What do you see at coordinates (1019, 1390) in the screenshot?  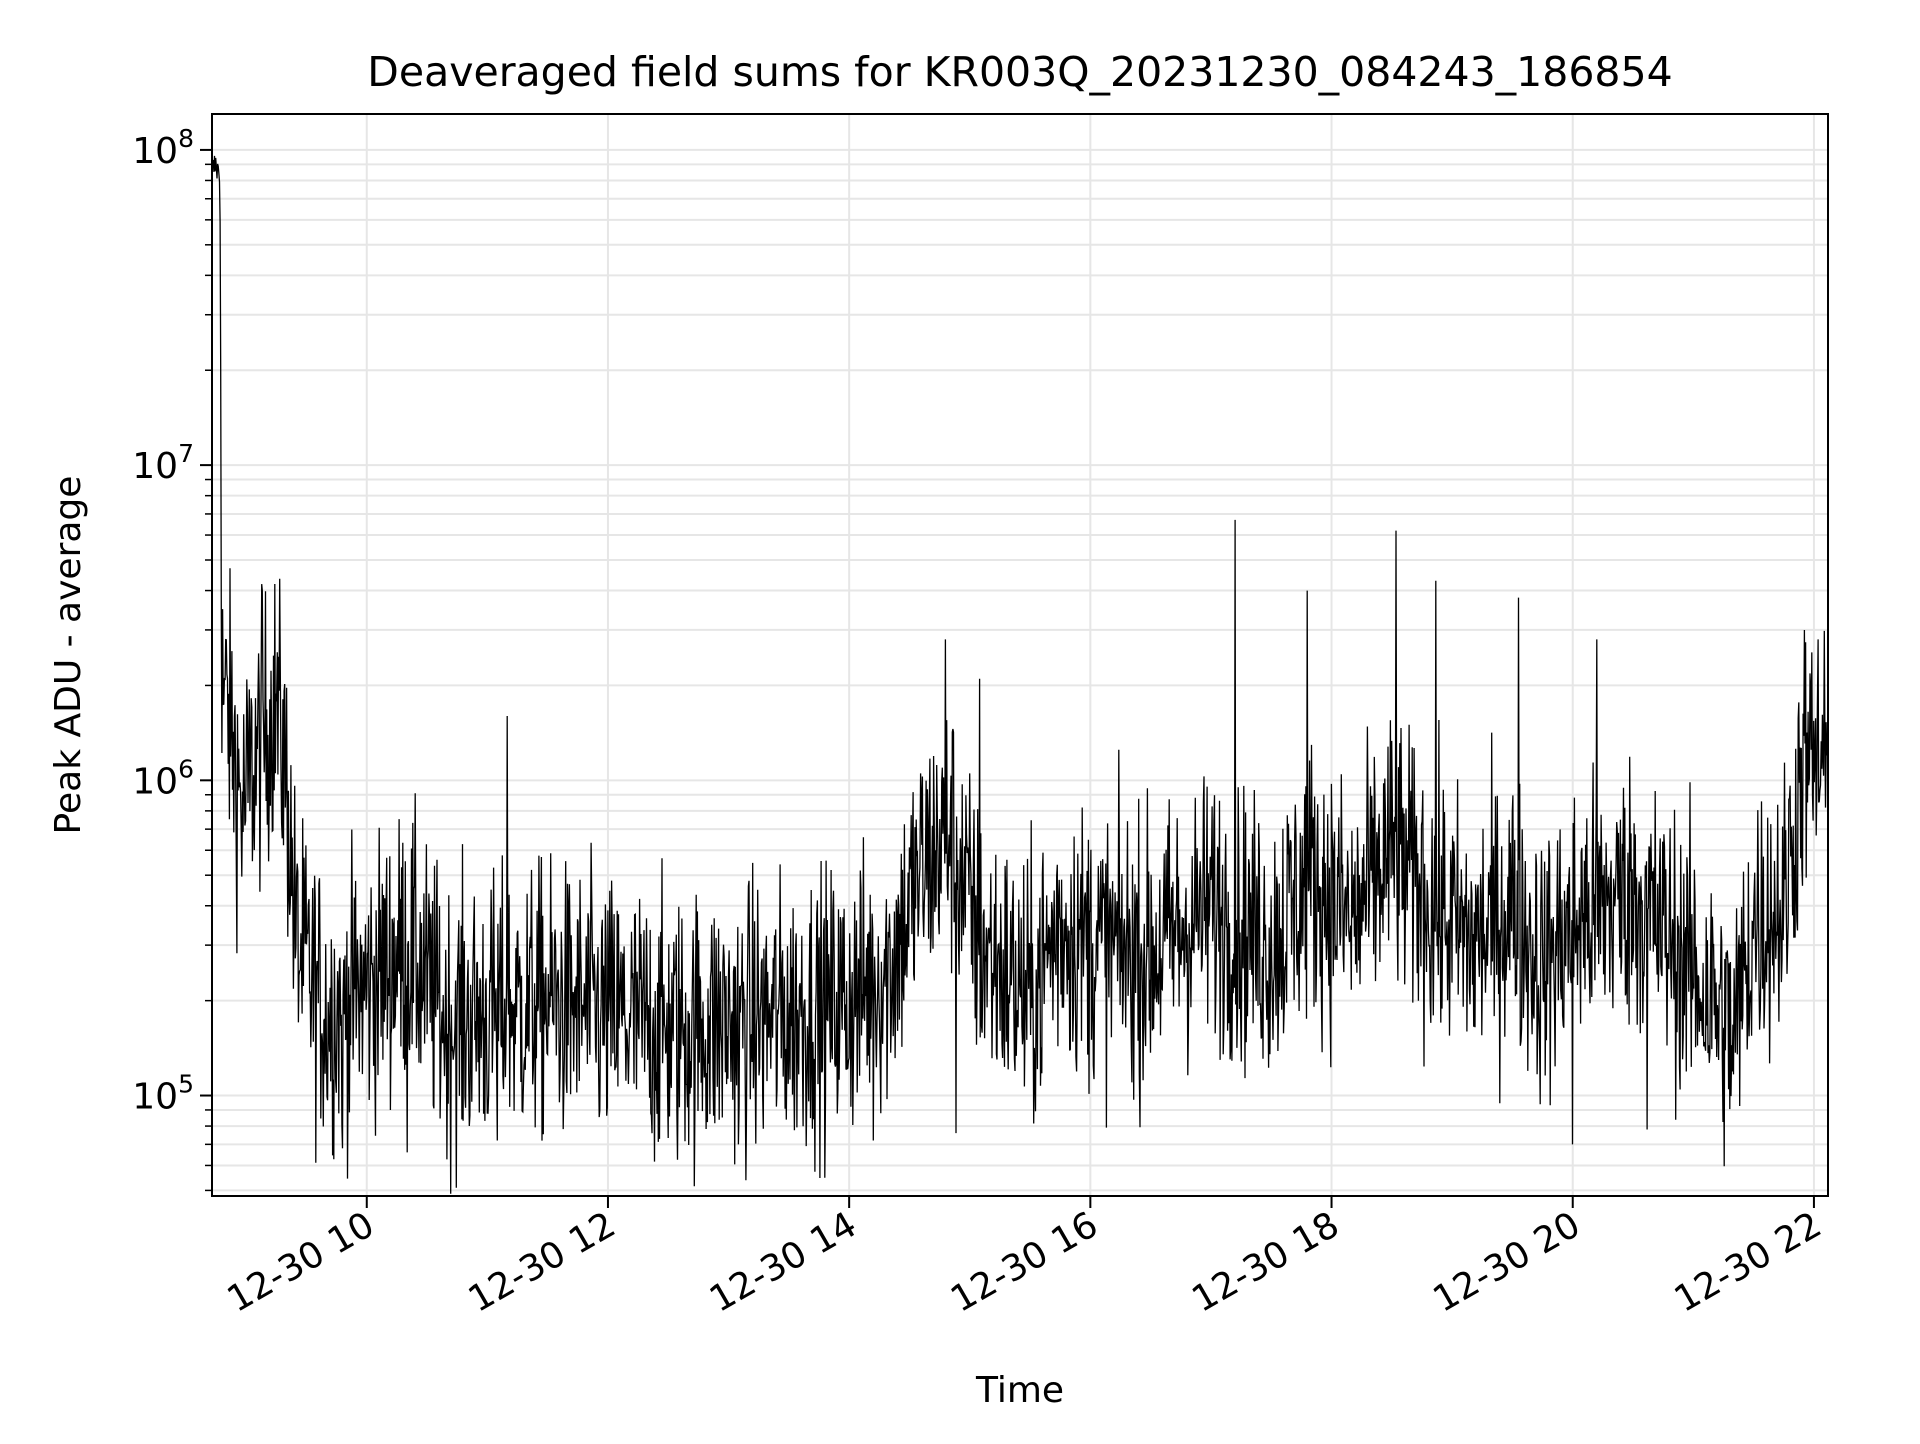 I see `x-axis-label: Time` at bounding box center [1019, 1390].